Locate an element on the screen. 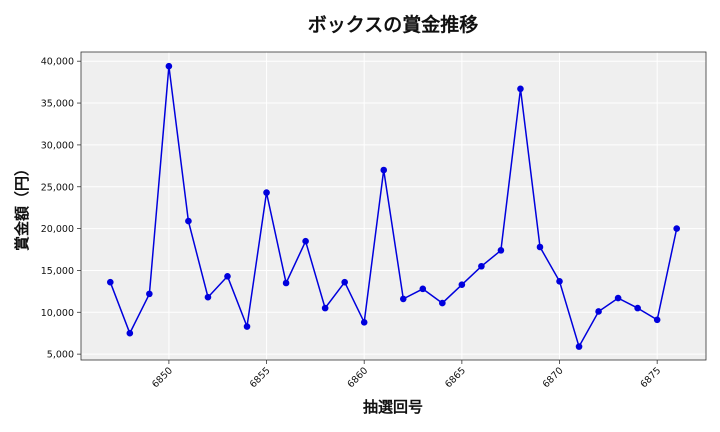 This screenshot has height=432, width=720. x-tick-label: 6865 is located at coordinates (455, 377).